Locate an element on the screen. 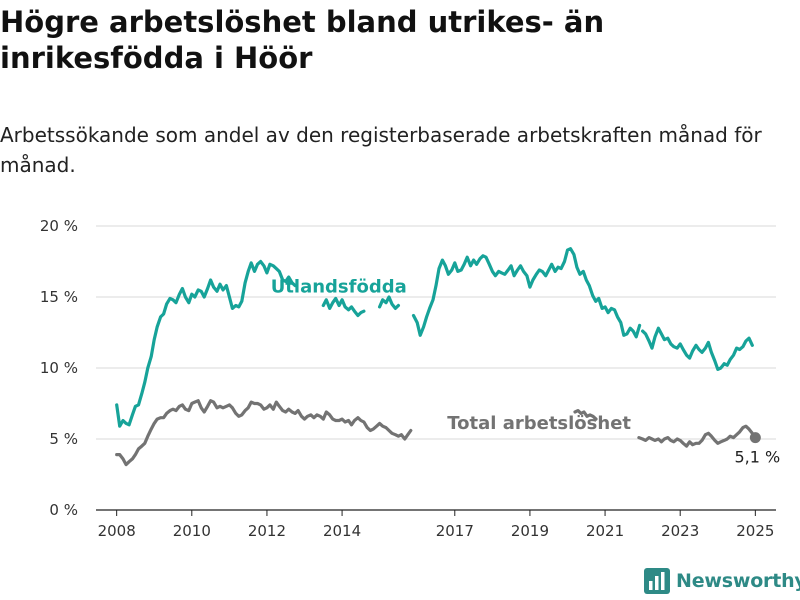  x-tick-label: 2010 is located at coordinates (192, 531).